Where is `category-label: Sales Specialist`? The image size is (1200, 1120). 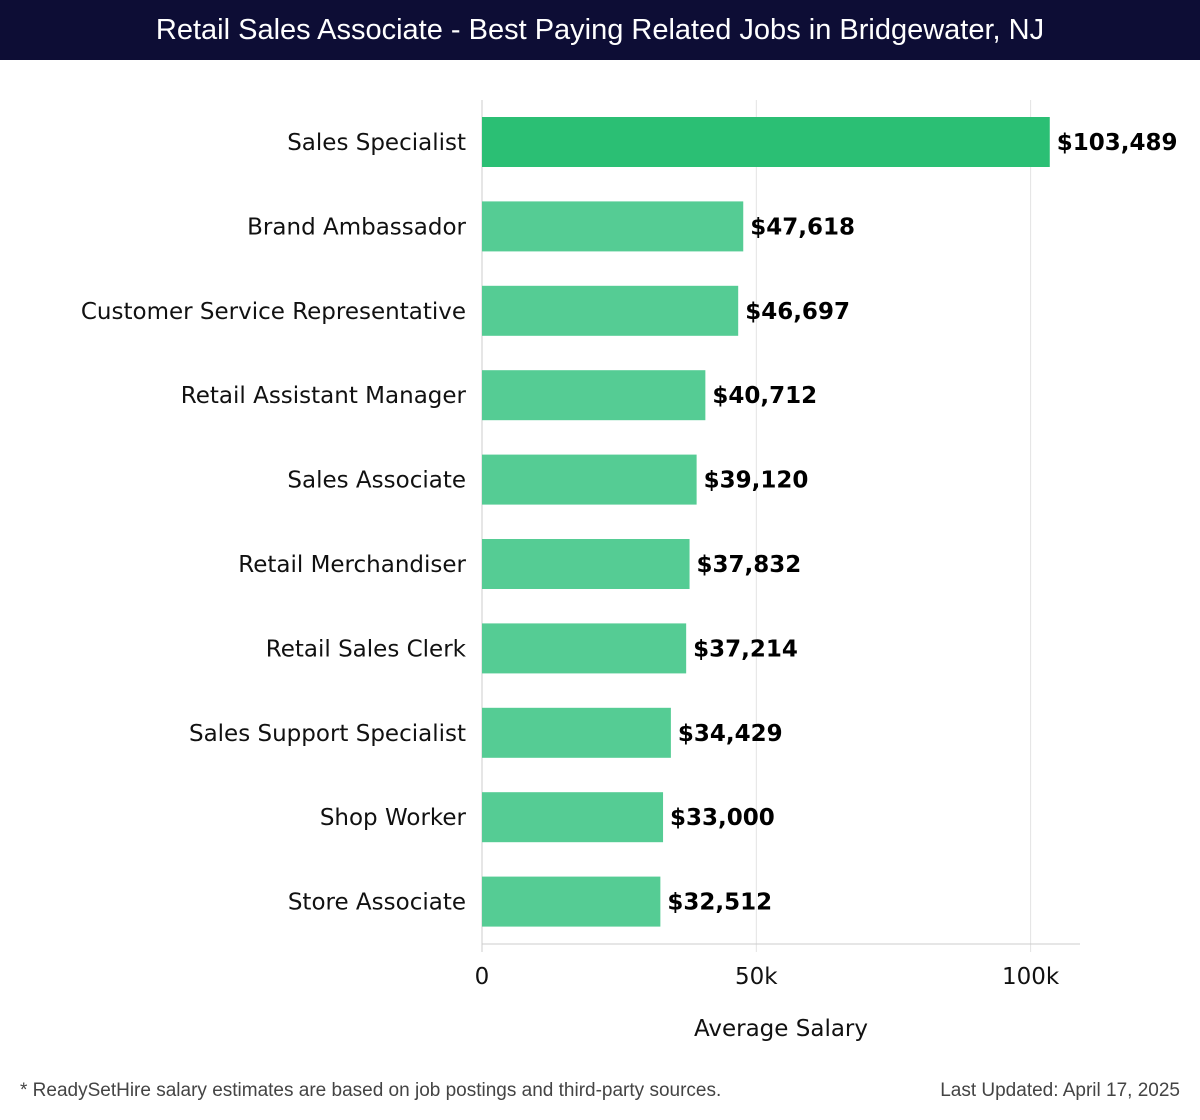
category-label: Sales Specialist is located at coordinates (376, 143).